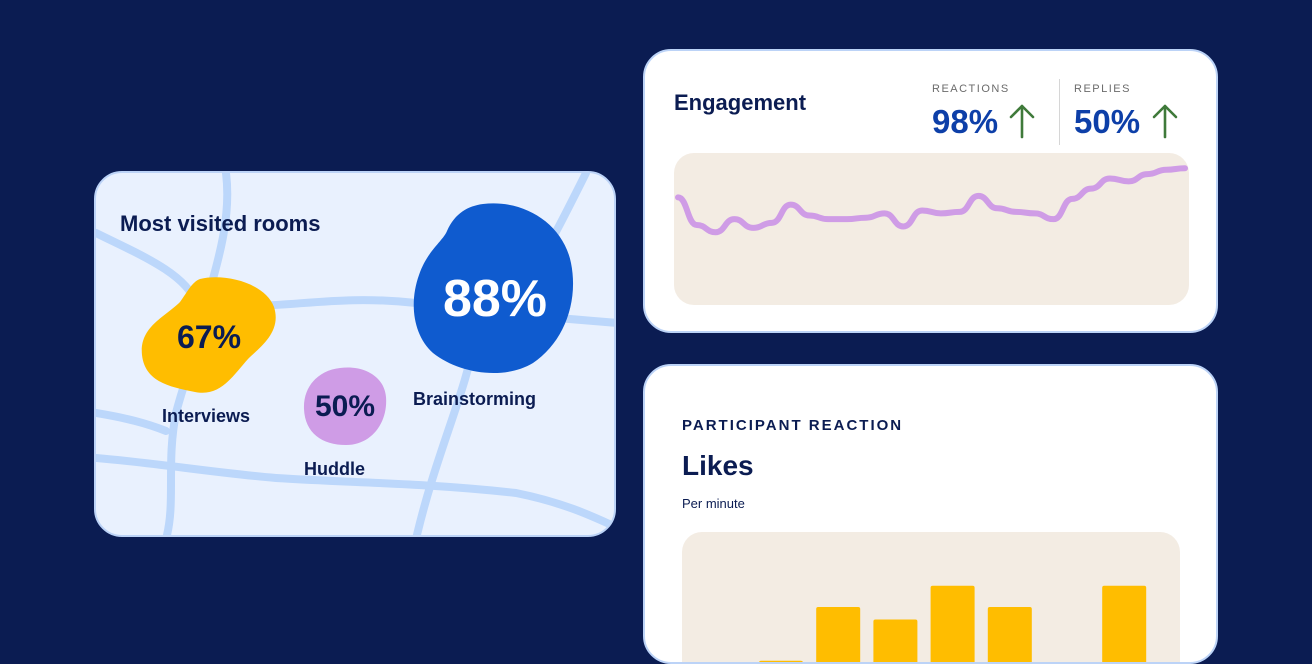 The image size is (1312, 664). What do you see at coordinates (1059, 112) in the screenshot?
I see `metric-divider` at bounding box center [1059, 112].